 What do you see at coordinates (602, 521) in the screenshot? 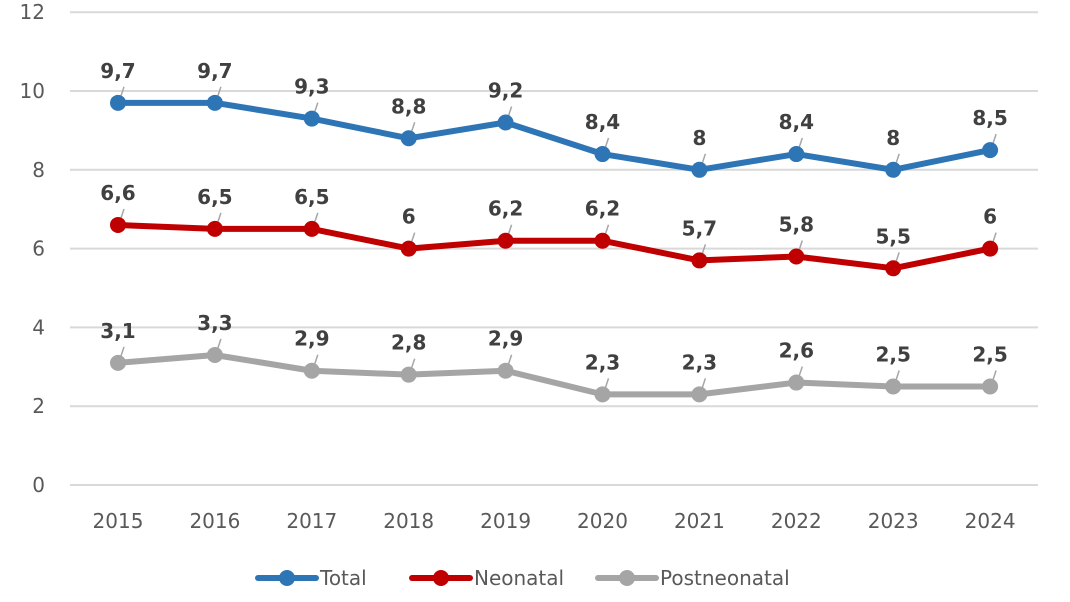
I see `x-tick-label: 2020` at bounding box center [602, 521].